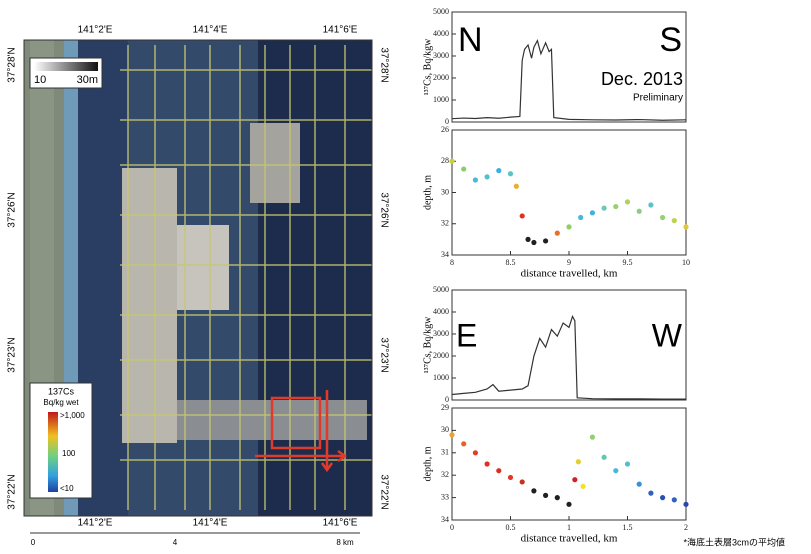 The width and height of the screenshot is (811, 554). Describe the element at coordinates (686, 262) in the screenshot. I see `x-tick-label: 10` at that location.